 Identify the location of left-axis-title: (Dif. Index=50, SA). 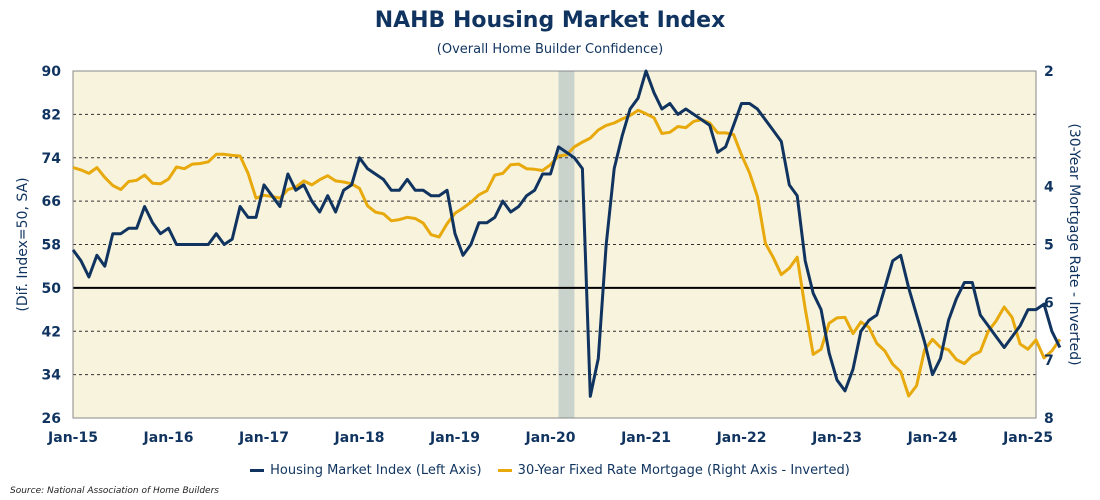
(23, 244).